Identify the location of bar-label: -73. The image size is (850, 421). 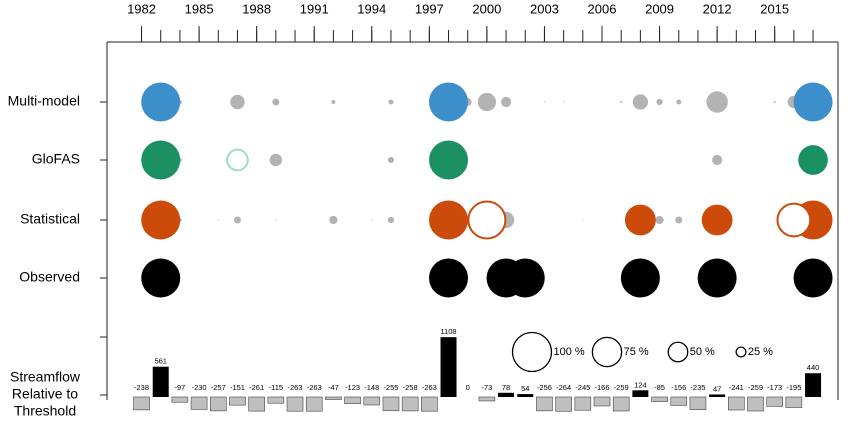
(486, 387).